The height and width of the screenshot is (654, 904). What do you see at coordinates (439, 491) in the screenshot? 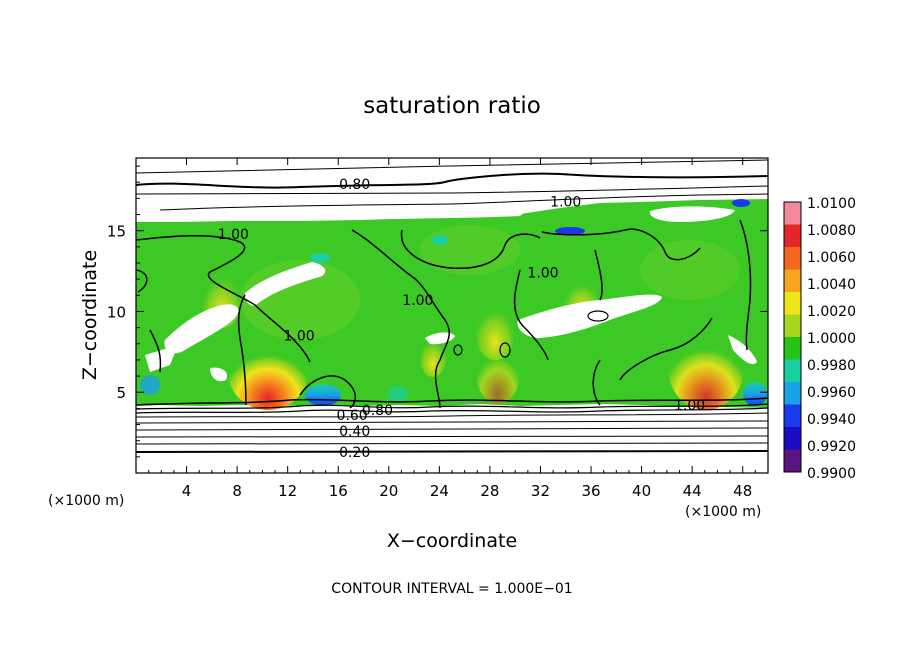
I see `x-tick-label: 24` at bounding box center [439, 491].